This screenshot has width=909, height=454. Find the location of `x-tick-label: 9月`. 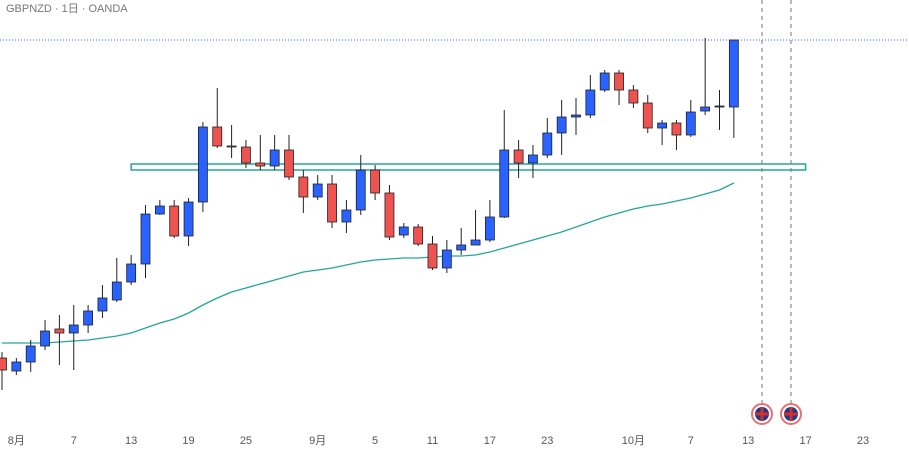

x-tick-label: 9月 is located at coordinates (317, 441).